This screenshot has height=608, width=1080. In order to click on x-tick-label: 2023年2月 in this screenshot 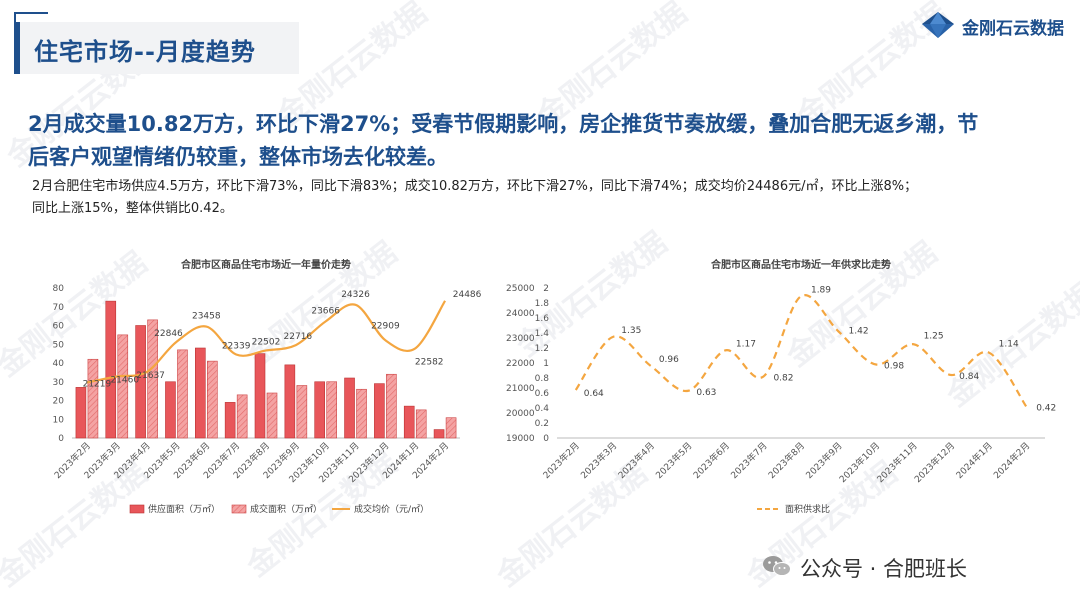, I will do `click(560, 460)`.